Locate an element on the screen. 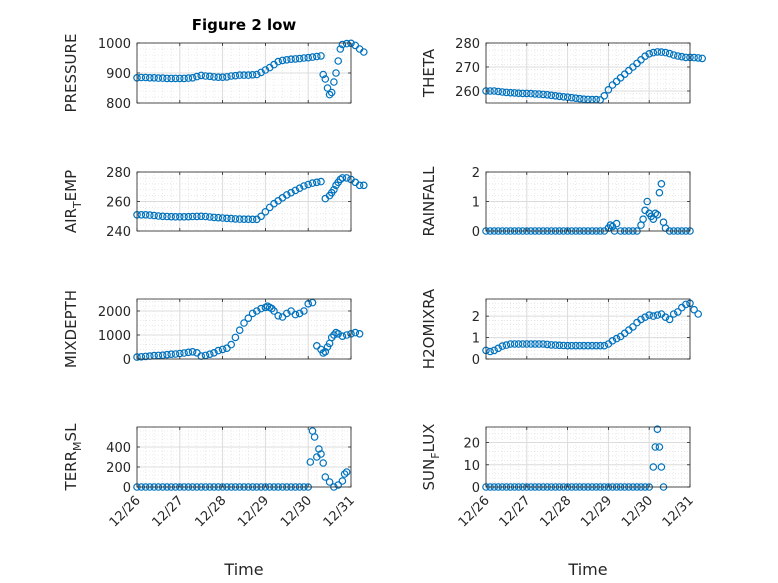 This screenshot has height=583, width=778. panel-4: 0 1 2 RAINFALL is located at coordinates (557, 203).